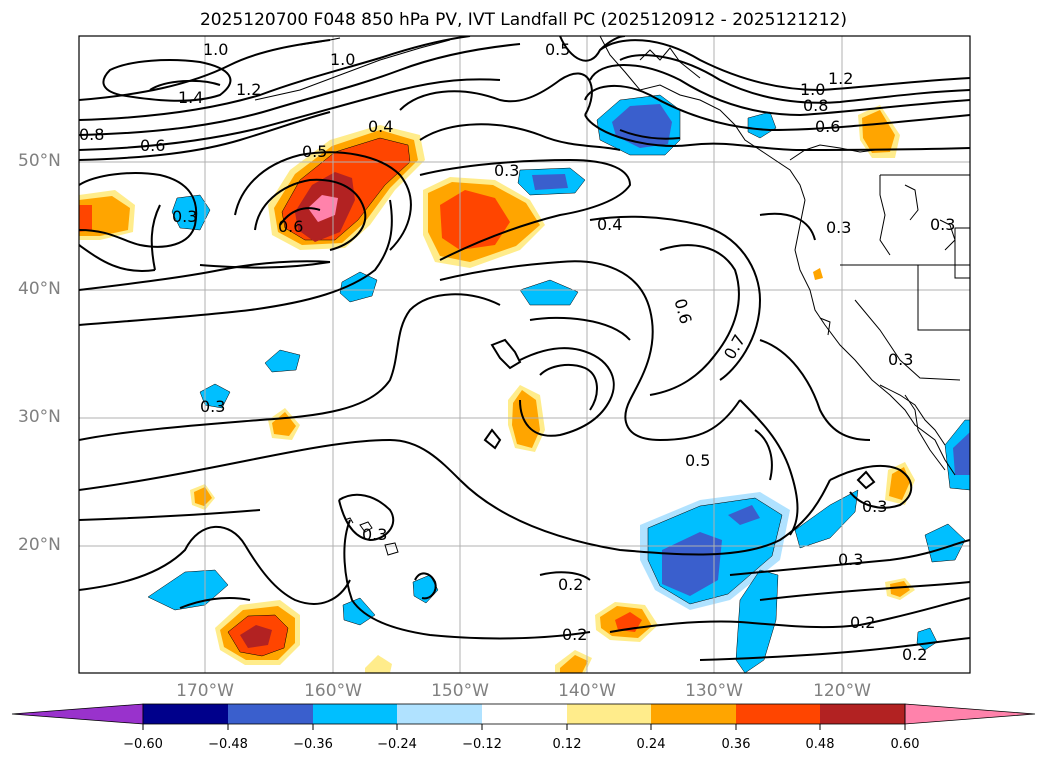 The image size is (1047, 765). Describe the element at coordinates (714, 691) in the screenshot. I see `lon-label-130w: 130°W` at that location.